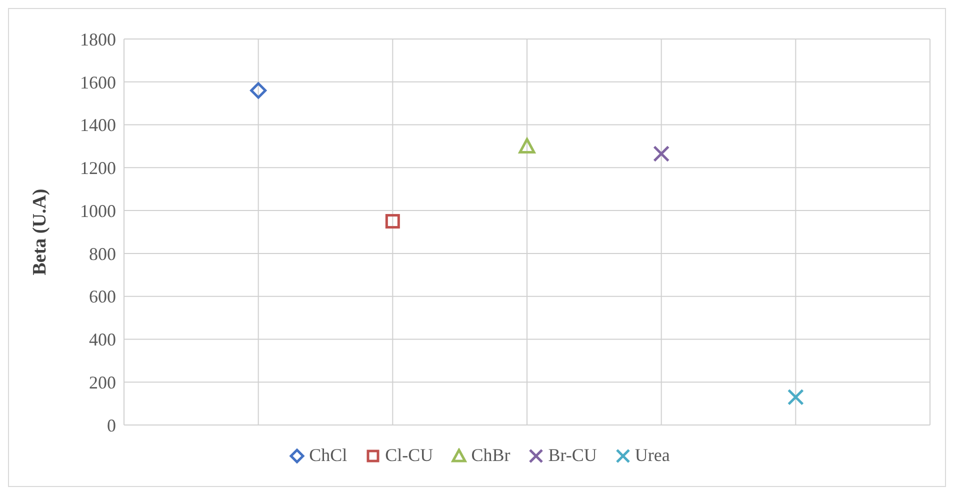  What do you see at coordinates (102, 296) in the screenshot?
I see `y-tick-label: 600` at bounding box center [102, 296].